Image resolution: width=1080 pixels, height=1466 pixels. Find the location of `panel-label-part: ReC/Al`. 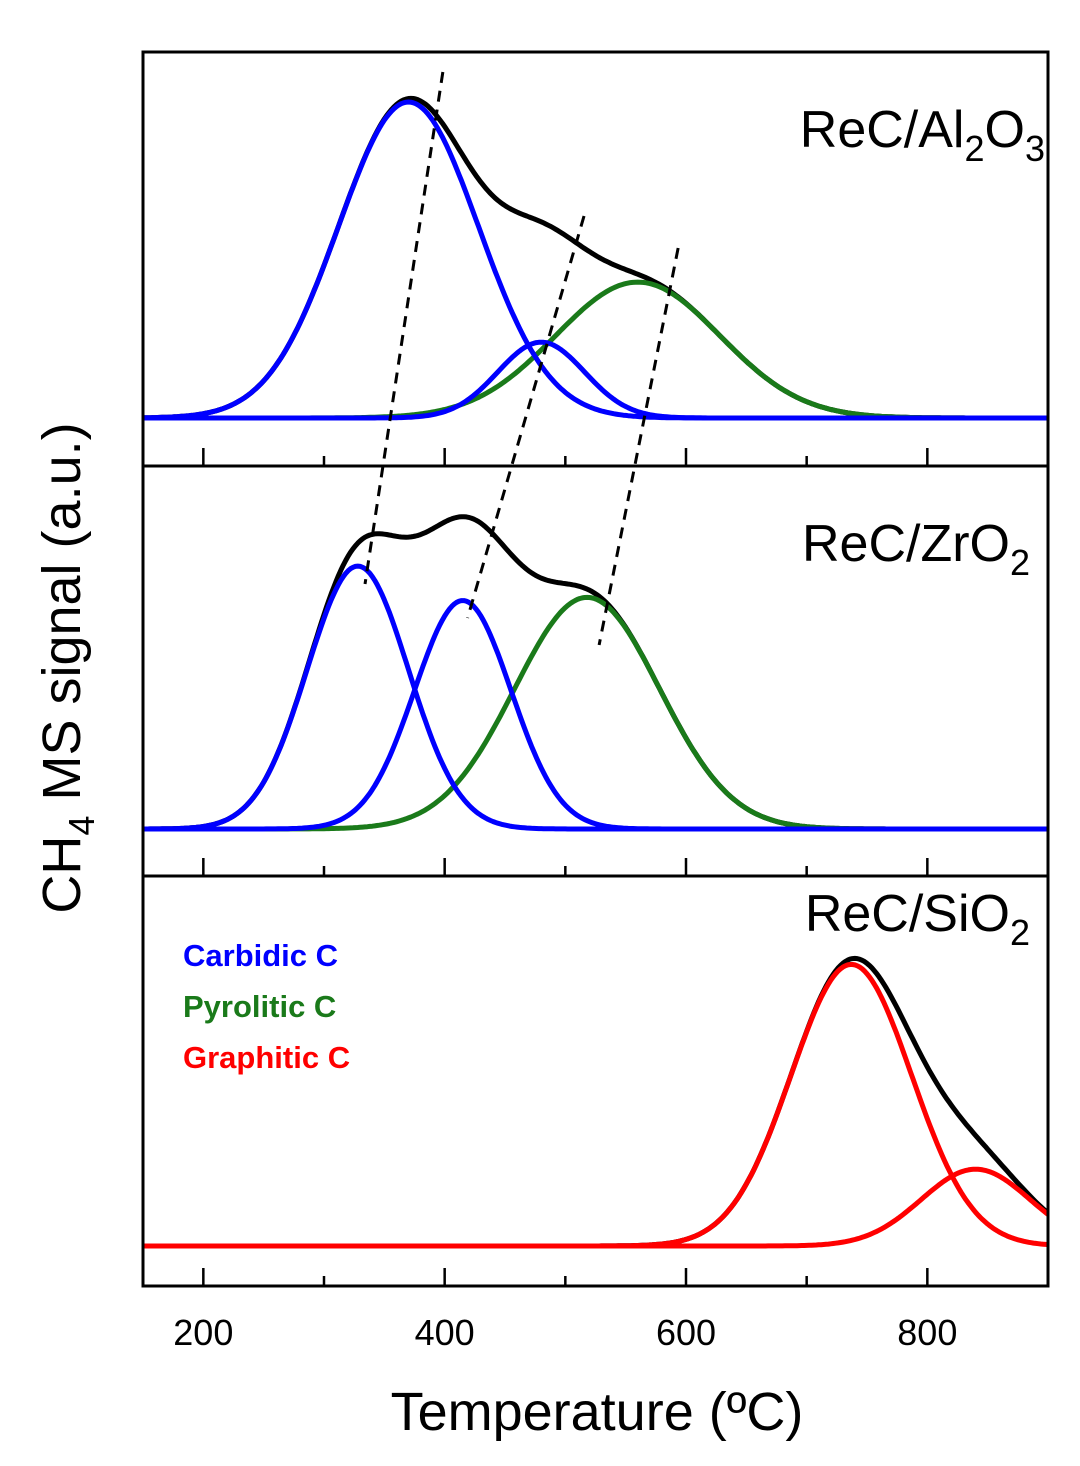

panel-label-part: ReC/Al is located at coordinates (882, 130).